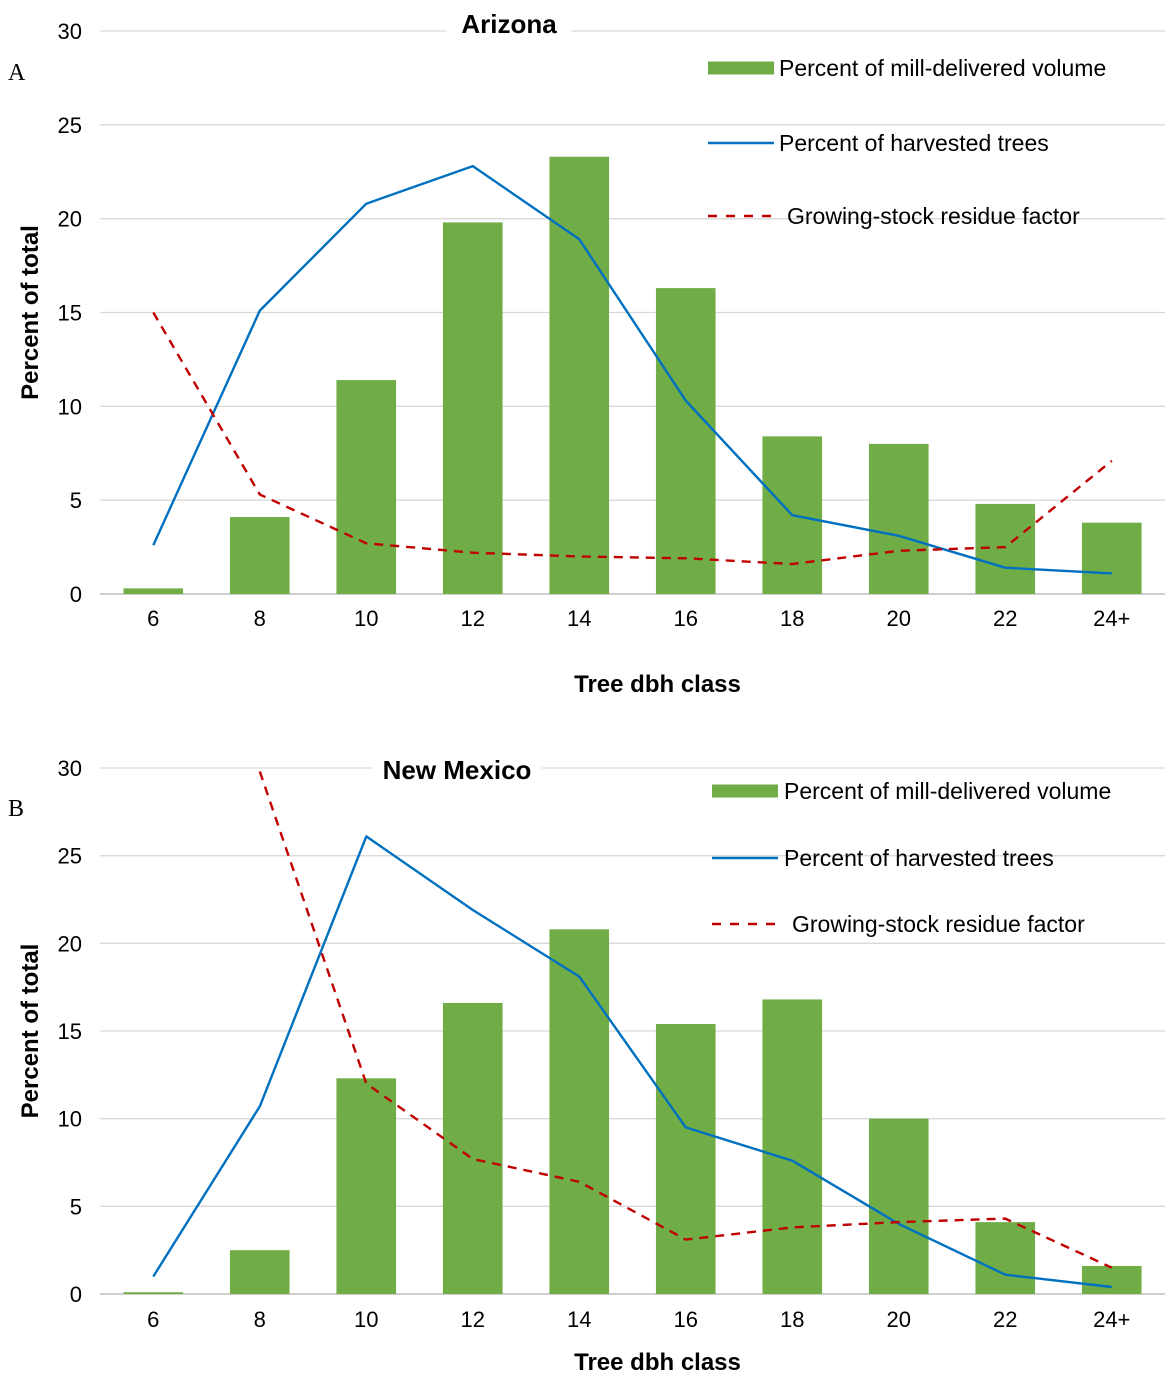 The height and width of the screenshot is (1384, 1173). I want to click on chart-title: New Mexico, so click(457, 770).